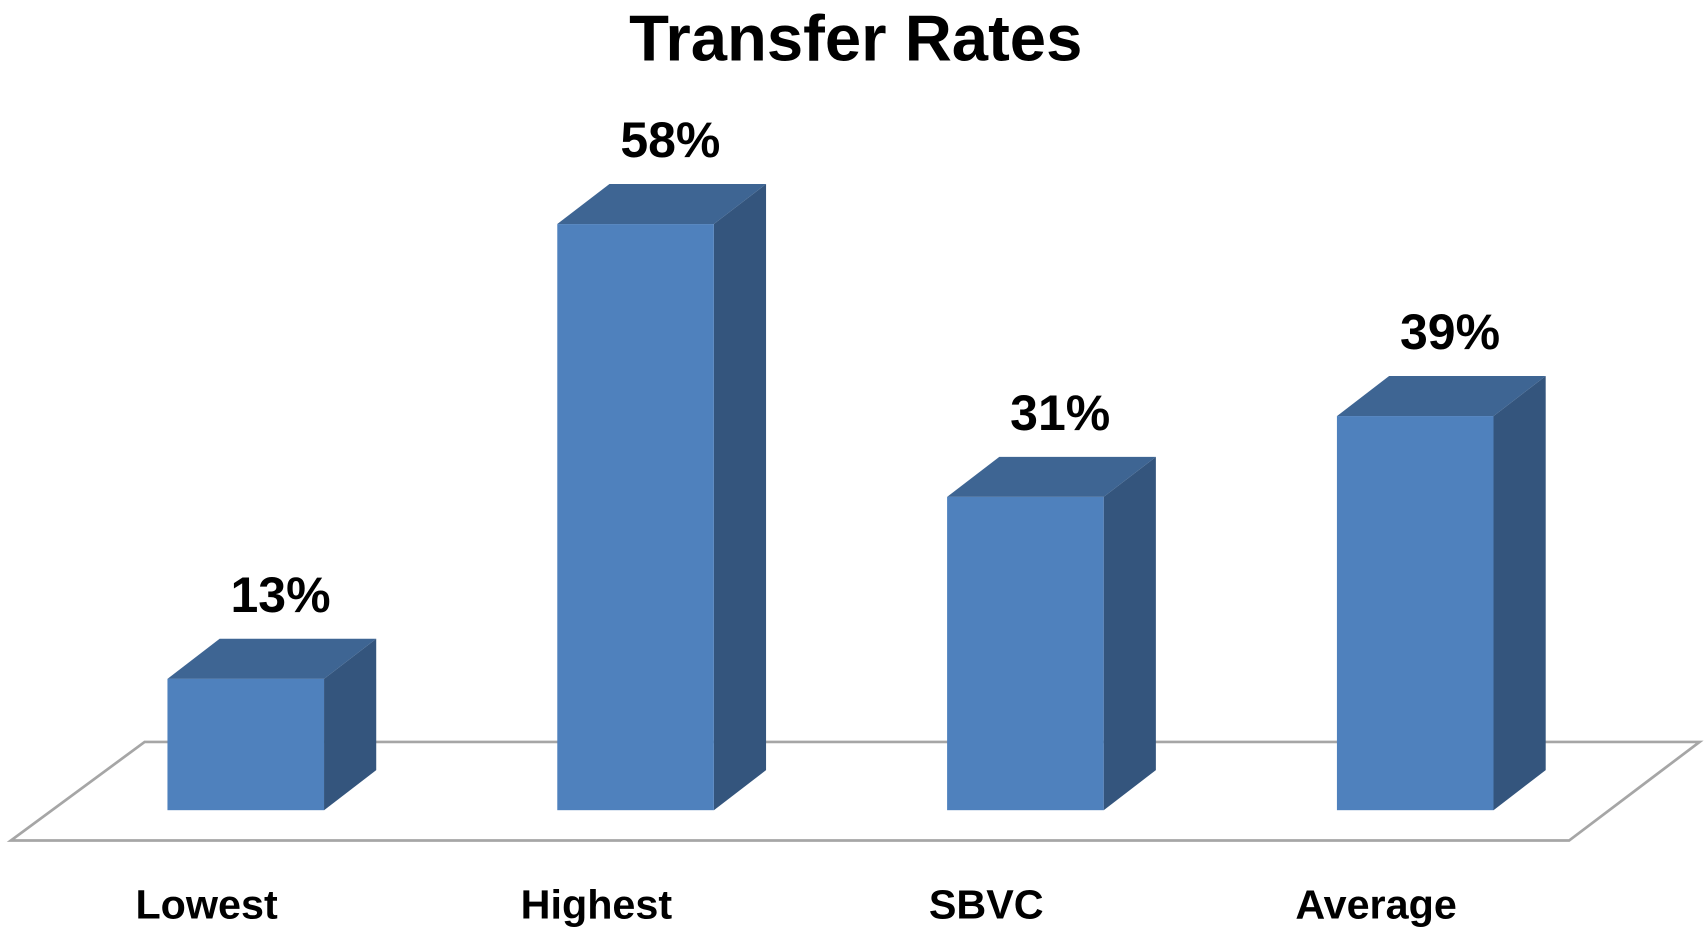  I want to click on chart-title: Transfer Rates, so click(855, 38).